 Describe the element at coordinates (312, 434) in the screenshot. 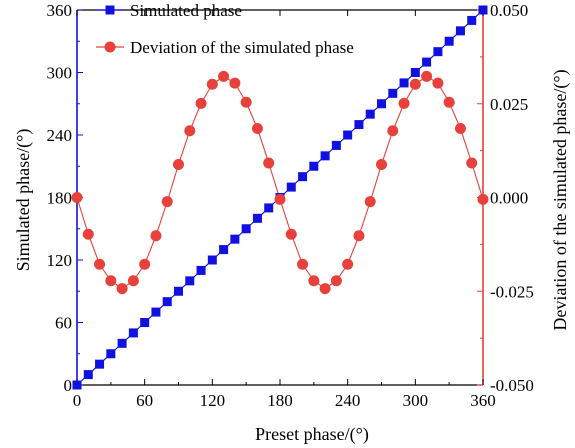

I see `x-axis-title: Preset phase/(°)` at that location.